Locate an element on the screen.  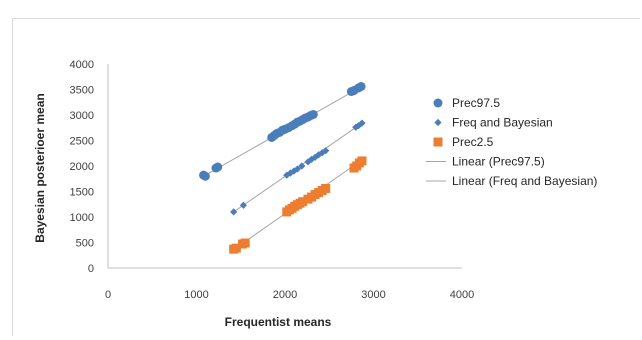
legend-label: Linear (Freq and Bayesian) is located at coordinates (524, 181).